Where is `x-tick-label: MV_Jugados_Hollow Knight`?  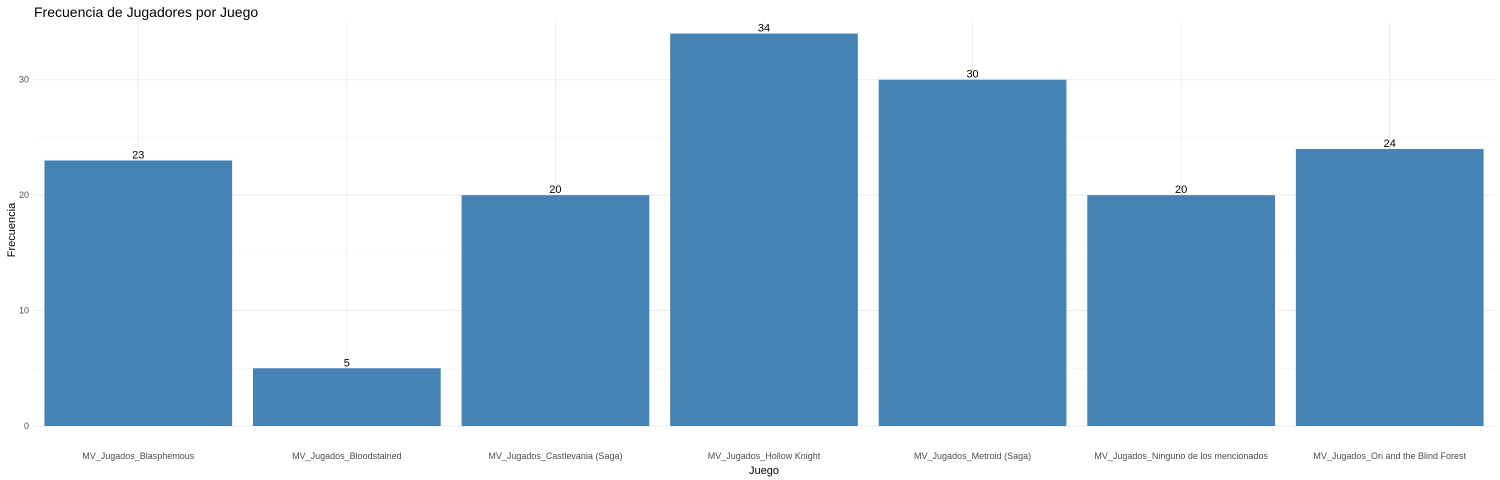
x-tick-label: MV_Jugados_Hollow Knight is located at coordinates (764, 456).